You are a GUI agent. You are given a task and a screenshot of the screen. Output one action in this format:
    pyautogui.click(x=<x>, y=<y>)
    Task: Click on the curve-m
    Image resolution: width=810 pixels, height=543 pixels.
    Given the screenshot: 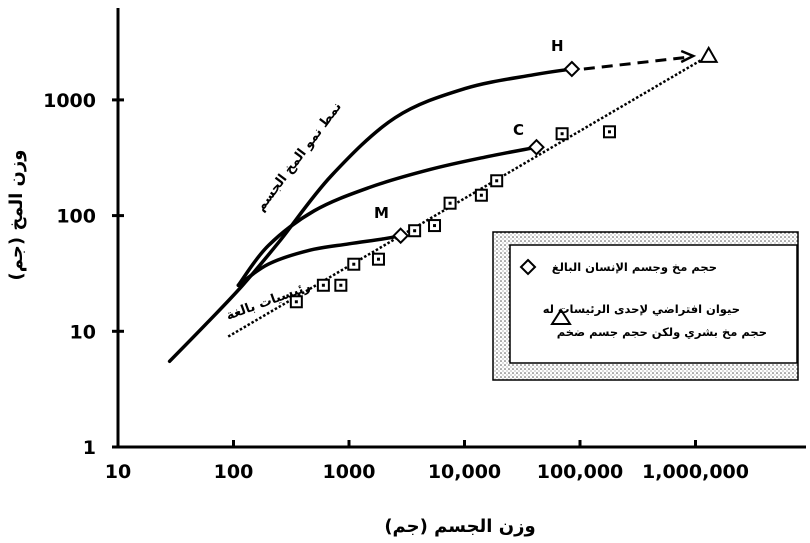 What is the action you would take?
    pyautogui.click(x=319, y=260)
    